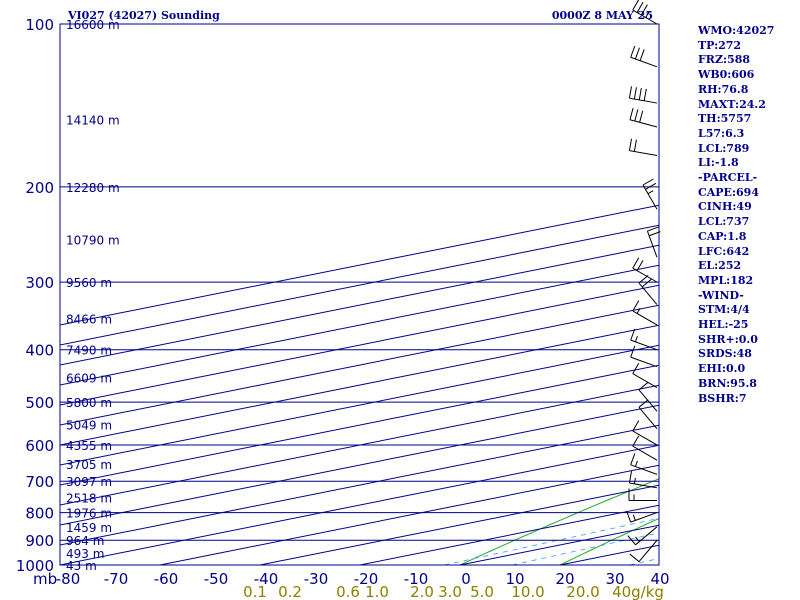  What do you see at coordinates (89, 528) in the screenshot?
I see `height-label: 1459 m` at bounding box center [89, 528].